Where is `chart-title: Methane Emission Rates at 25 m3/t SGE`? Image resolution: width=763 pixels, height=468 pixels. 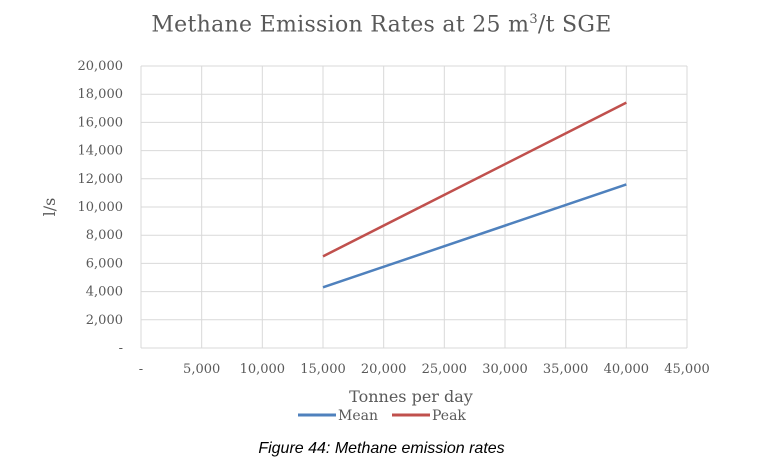
chart-title: Methane Emission Rates at 25 m3/t SGE is located at coordinates (381, 24).